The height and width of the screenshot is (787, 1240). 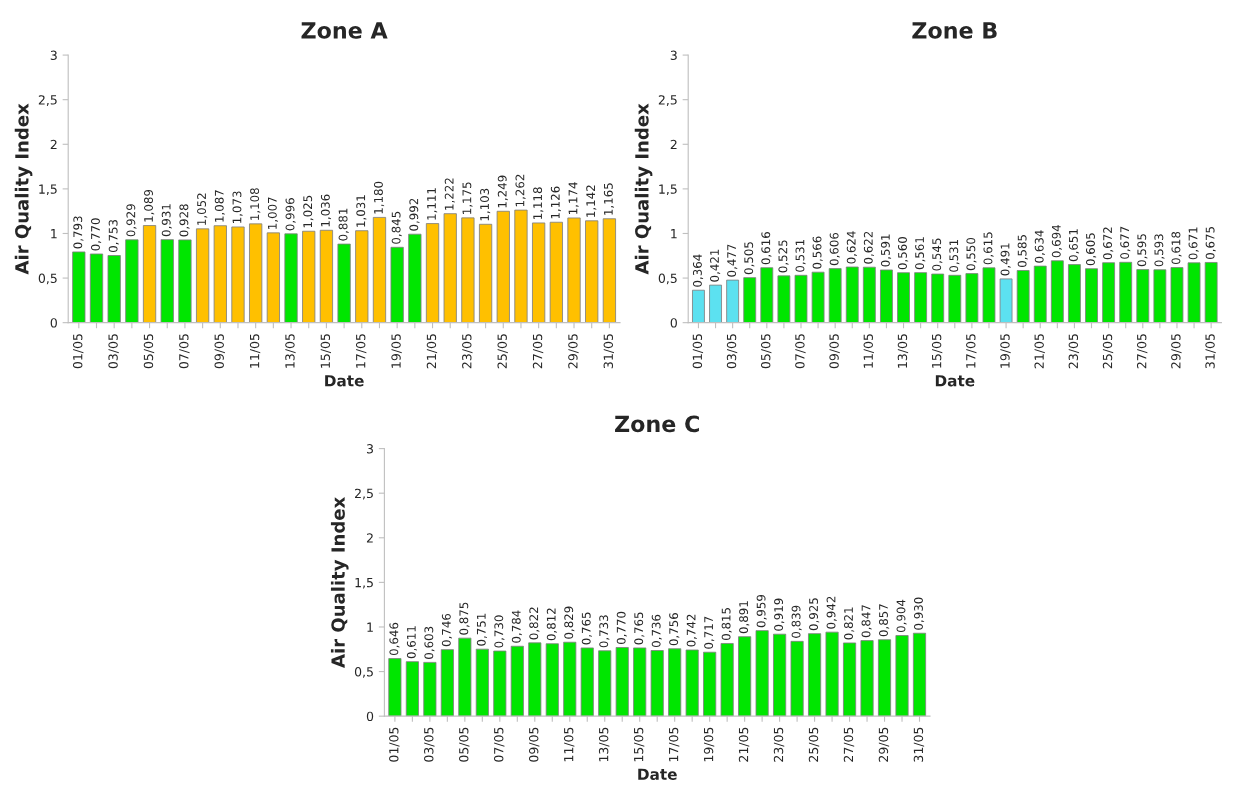 I want to click on x-axis-title: Date, so click(x=955, y=381).